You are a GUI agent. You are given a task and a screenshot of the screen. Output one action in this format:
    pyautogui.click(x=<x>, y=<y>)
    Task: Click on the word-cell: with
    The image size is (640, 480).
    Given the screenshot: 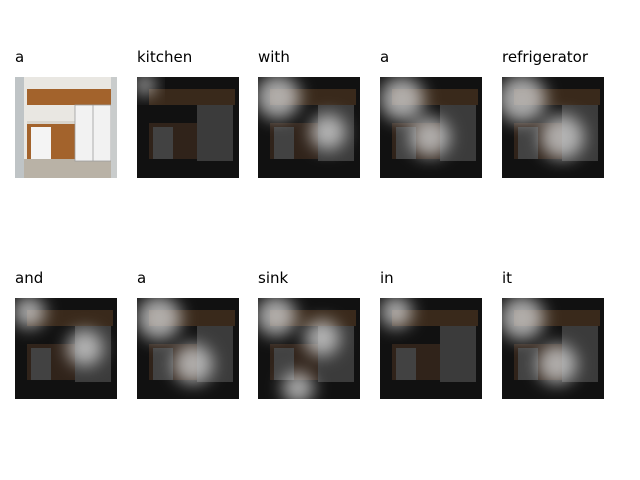 What is the action you would take?
    pyautogui.click(x=309, y=118)
    